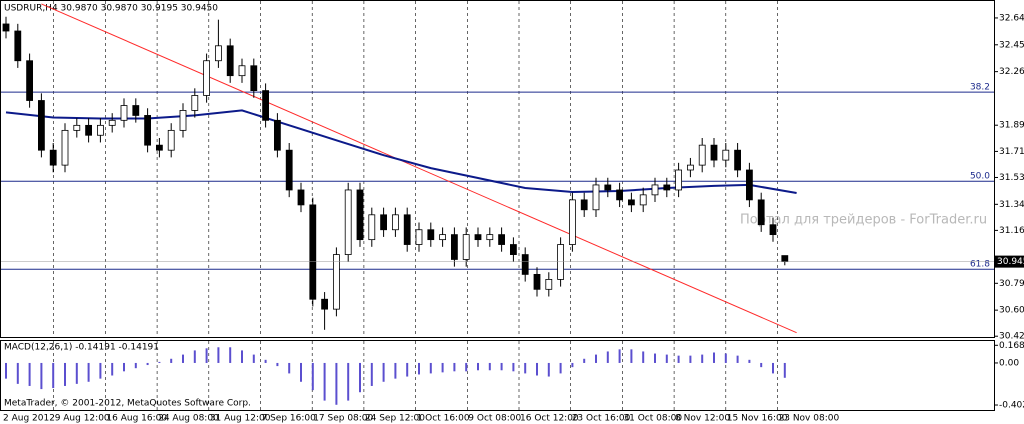 The height and width of the screenshot is (424, 1024). What do you see at coordinates (1011, 231) in the screenshot?
I see `y-tick-label: 31.1625` at bounding box center [1011, 231].